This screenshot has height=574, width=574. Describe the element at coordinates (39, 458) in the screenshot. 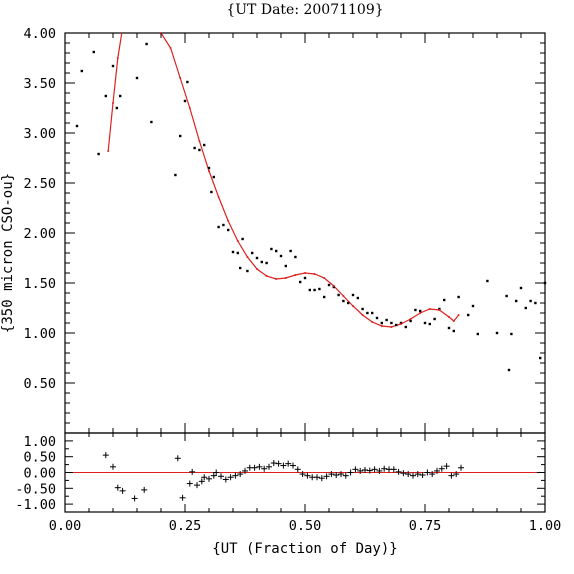

I see `resid-y-tick-label: 0.50` at that location.